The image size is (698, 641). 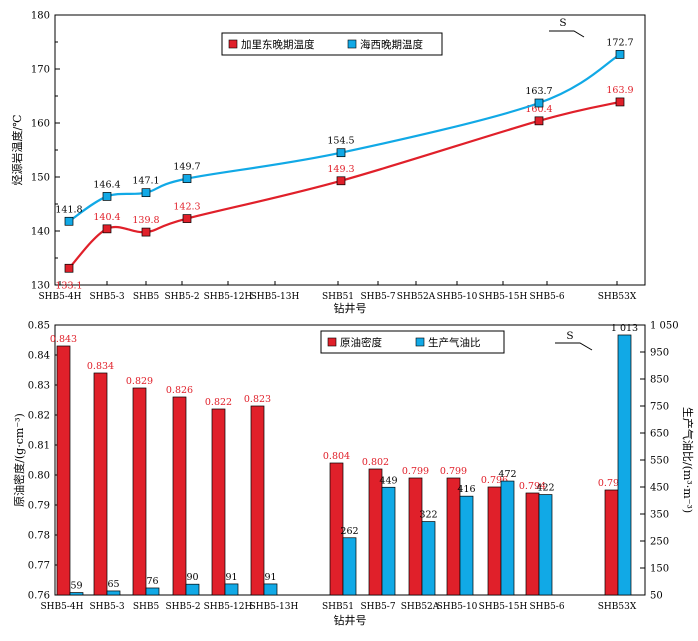 What do you see at coordinates (19, 460) in the screenshot?
I see `y-left-axis-title: 原油密度/(g·cm⁻³)` at bounding box center [19, 460].